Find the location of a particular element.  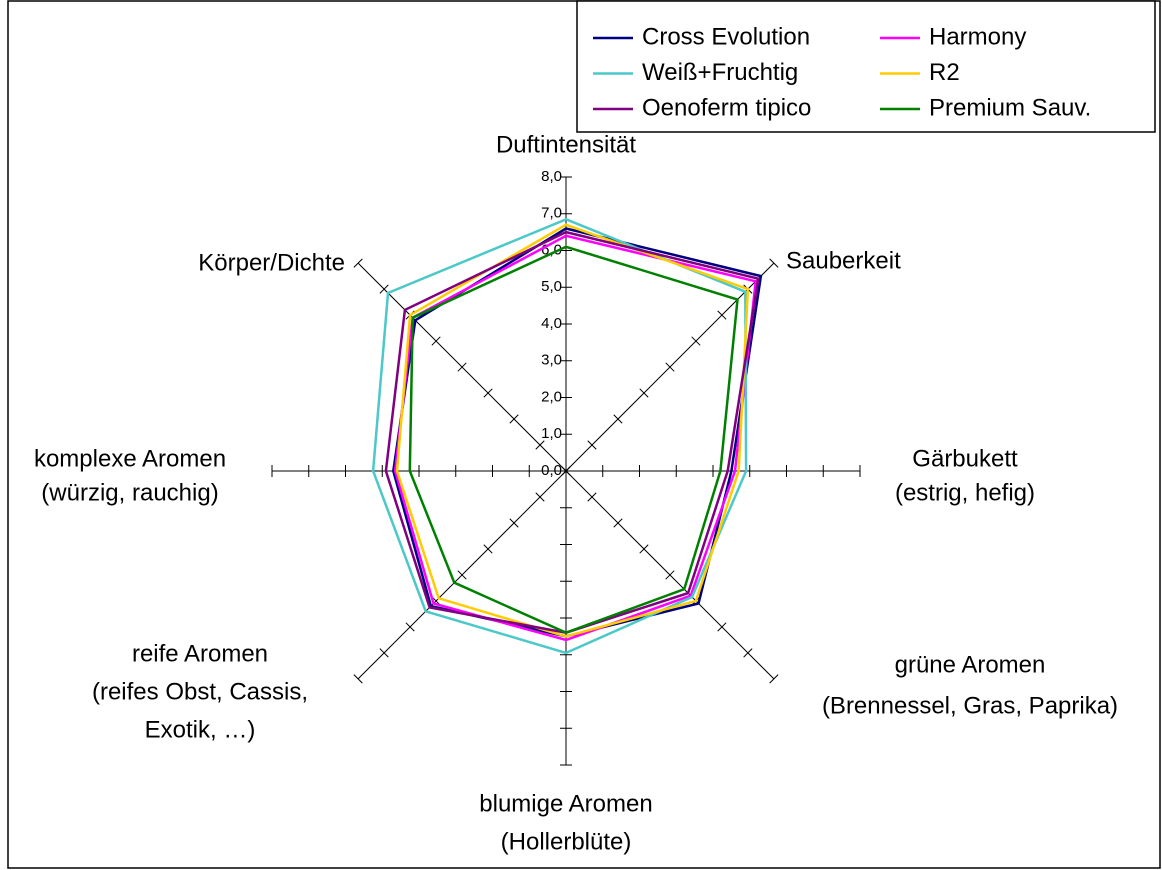

category-label: (Brennessel, Gras, Paprika) is located at coordinates (970, 705).